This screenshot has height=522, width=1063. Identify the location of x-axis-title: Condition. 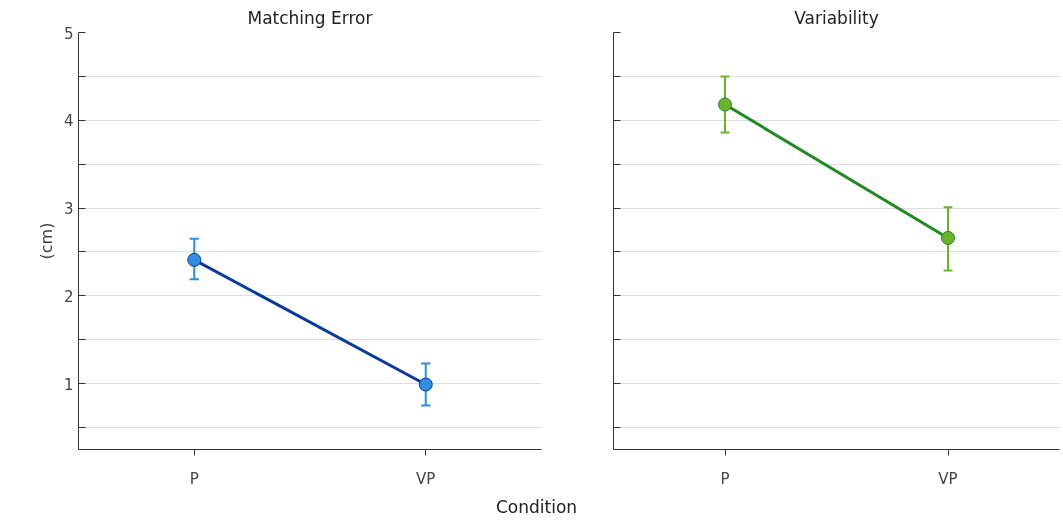
(536, 507).